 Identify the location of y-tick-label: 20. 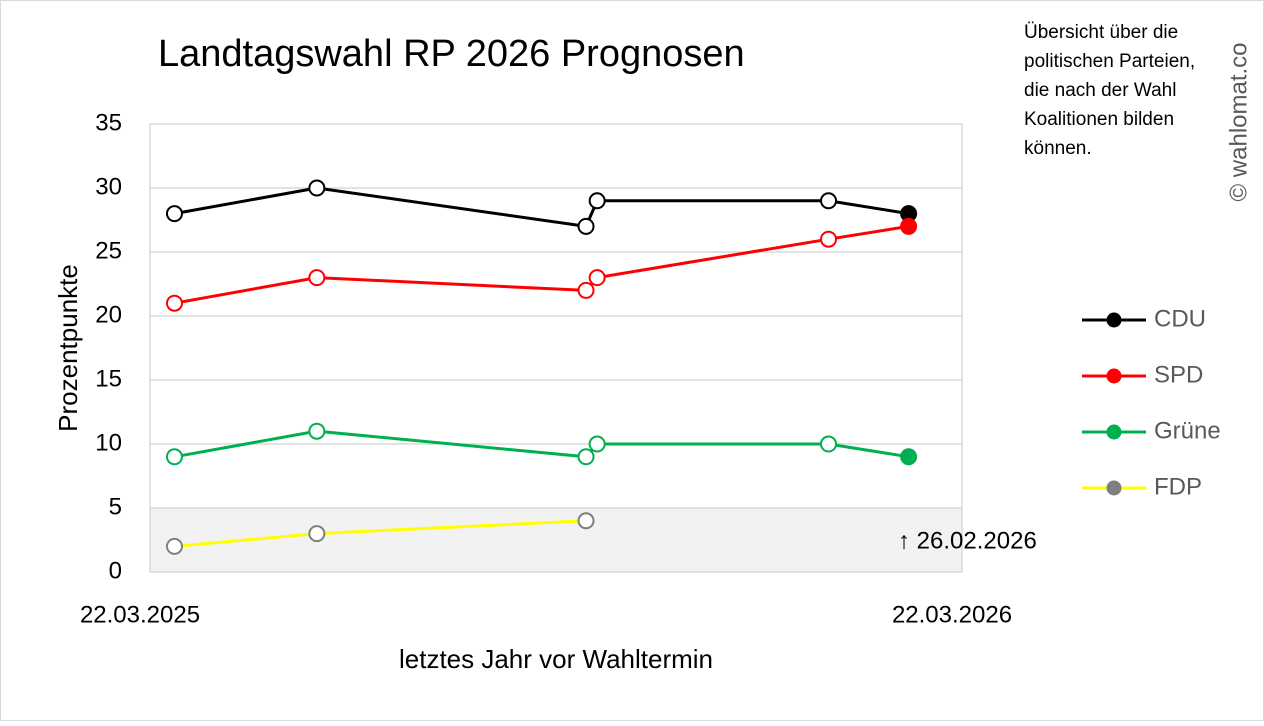
(108, 314).